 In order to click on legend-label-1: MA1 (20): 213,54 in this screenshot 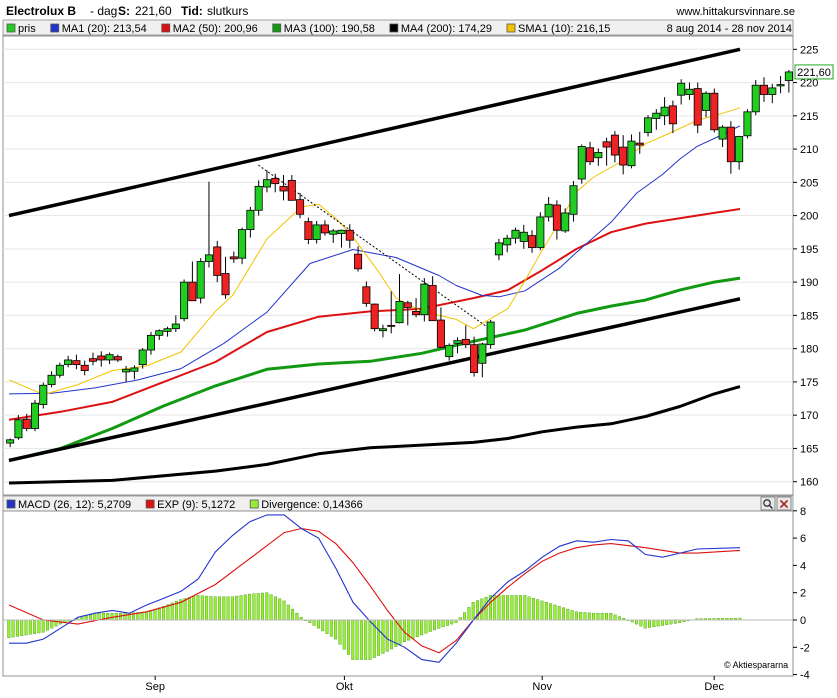, I will do `click(104, 29)`.